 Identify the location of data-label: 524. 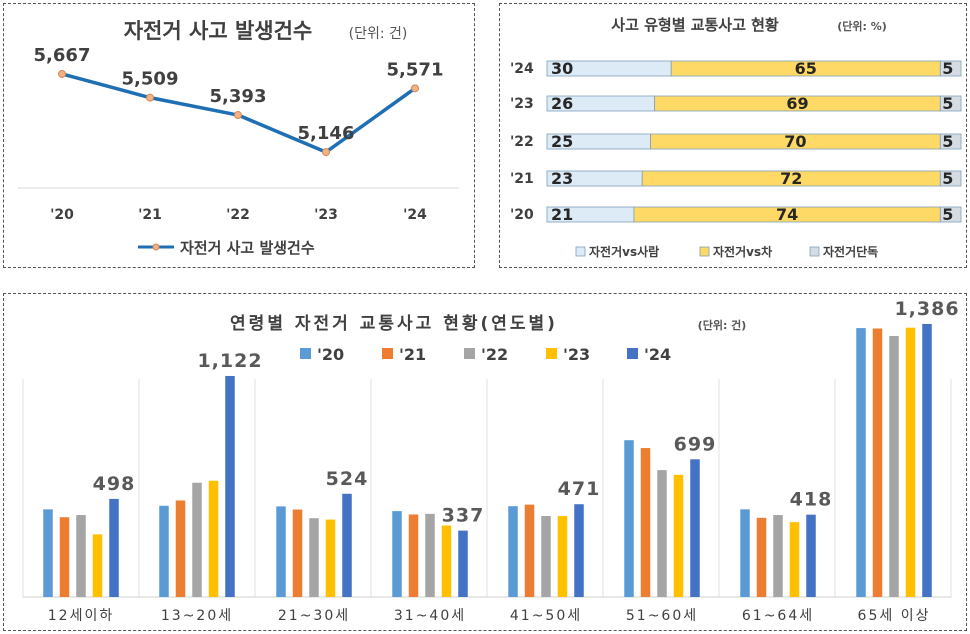
(347, 479).